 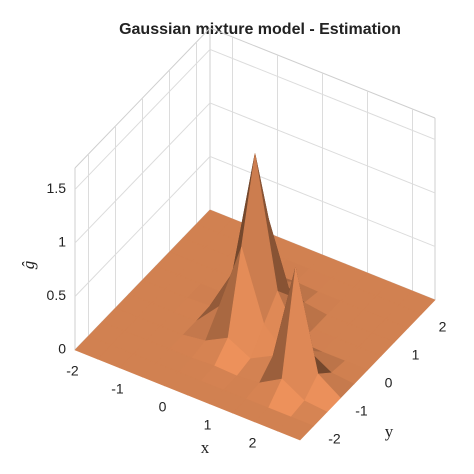 I want to click on y-tick-label: -2, so click(x=334, y=439).